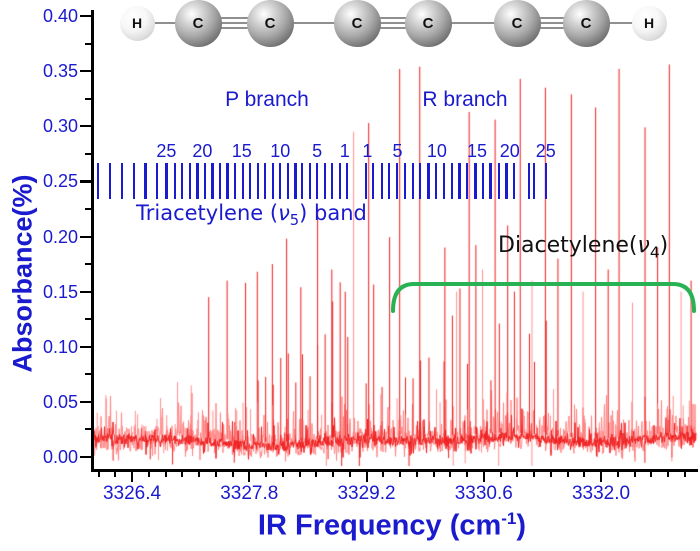 The height and width of the screenshot is (551, 700). Describe the element at coordinates (60, 346) in the screenshot. I see `y-tick-label: 0.10` at that location.